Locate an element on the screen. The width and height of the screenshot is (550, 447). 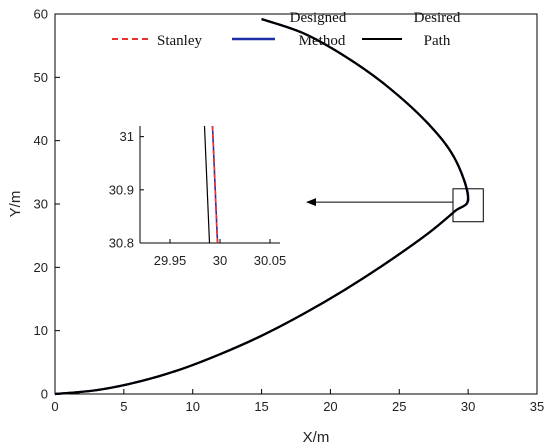
inset-y-tick-label: 30.9 is located at coordinates (121, 189).